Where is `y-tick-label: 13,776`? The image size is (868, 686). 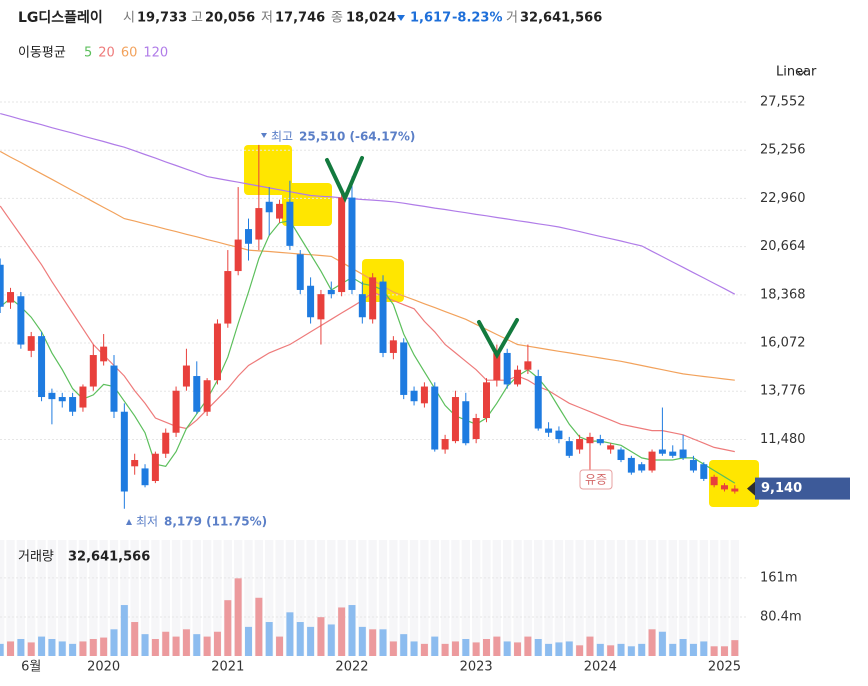
y-tick-label: 13,776 is located at coordinates (783, 391).